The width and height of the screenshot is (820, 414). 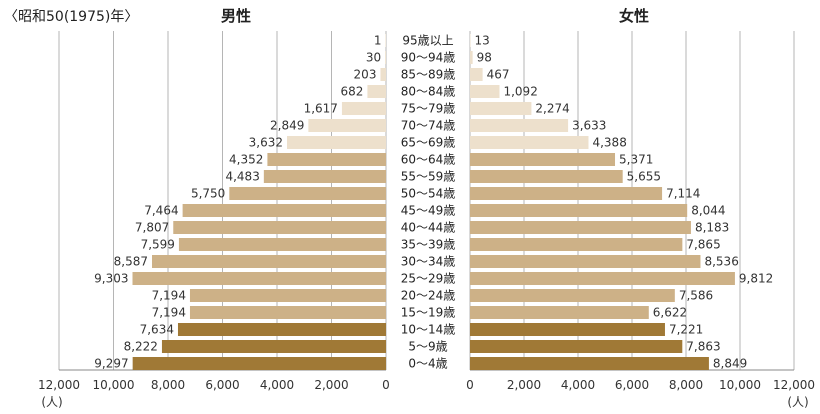 I want to click on age-category-label: 45～49歳, so click(x=428, y=211).